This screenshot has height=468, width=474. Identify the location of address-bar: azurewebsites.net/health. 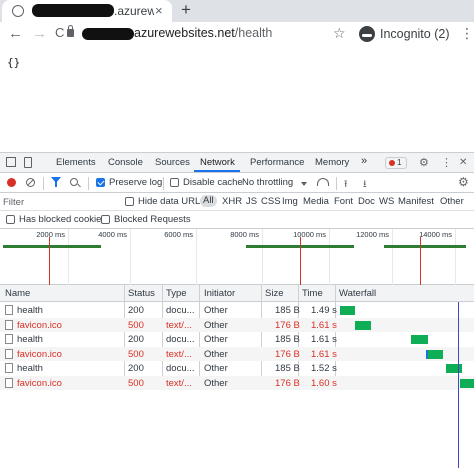
(176, 33).